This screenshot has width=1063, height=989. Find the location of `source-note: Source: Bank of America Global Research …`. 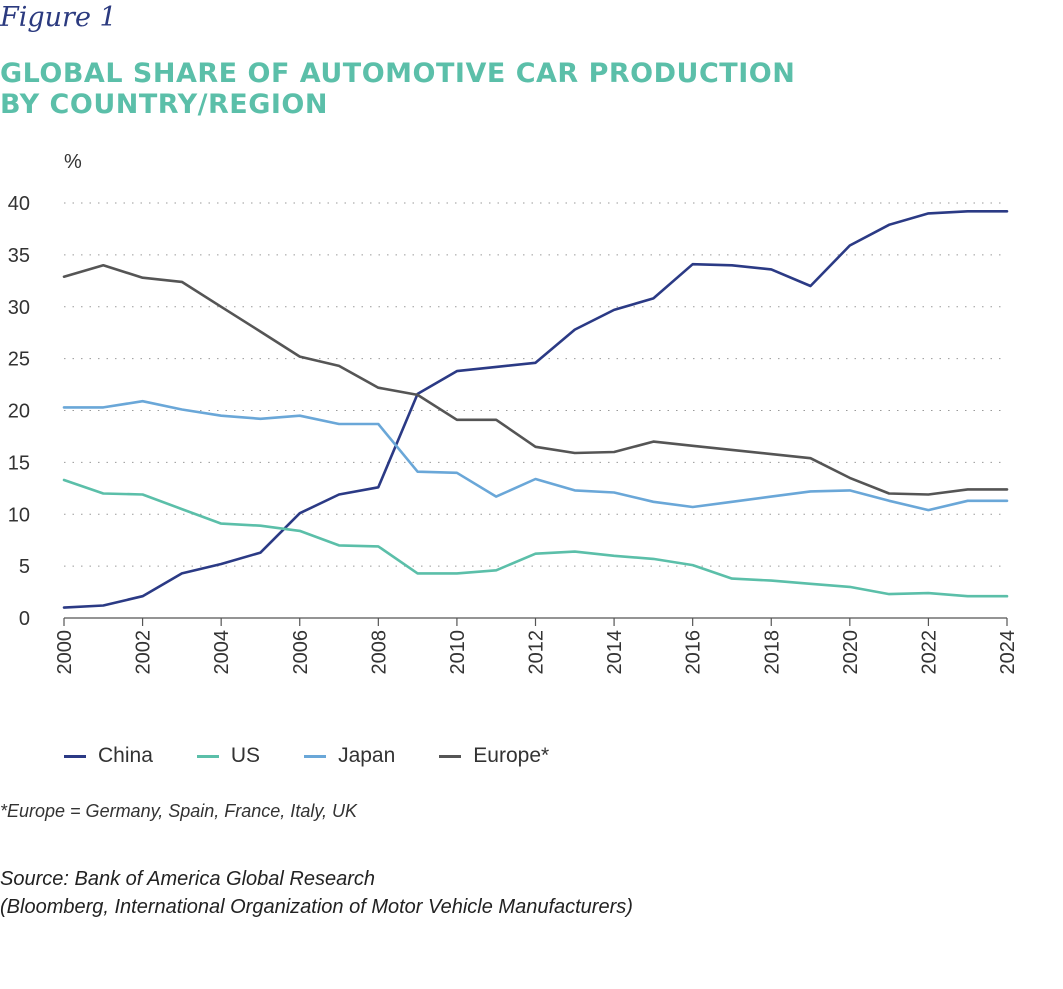

source-note: Source: Bank of America Global Research … is located at coordinates (316, 893).